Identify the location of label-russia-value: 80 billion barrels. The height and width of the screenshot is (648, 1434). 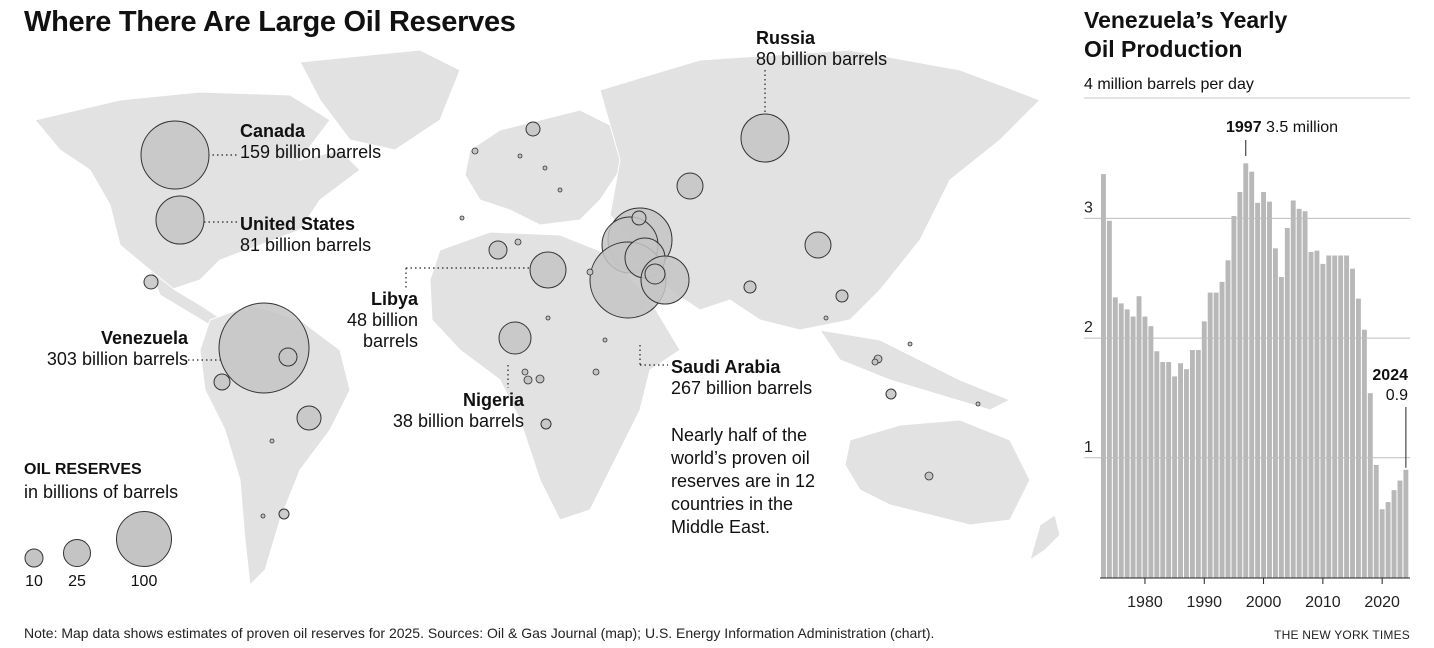
(822, 59).